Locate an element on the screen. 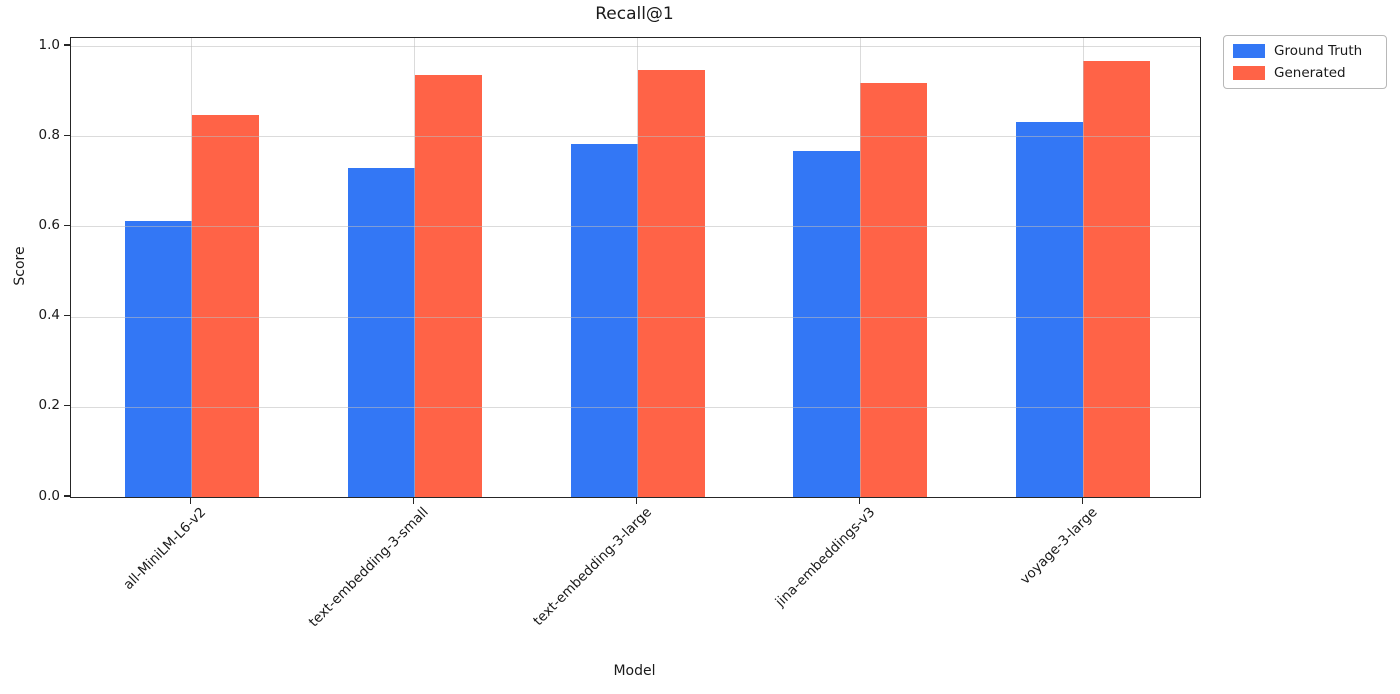  legend-item-generated: Generated is located at coordinates (1304, 73).